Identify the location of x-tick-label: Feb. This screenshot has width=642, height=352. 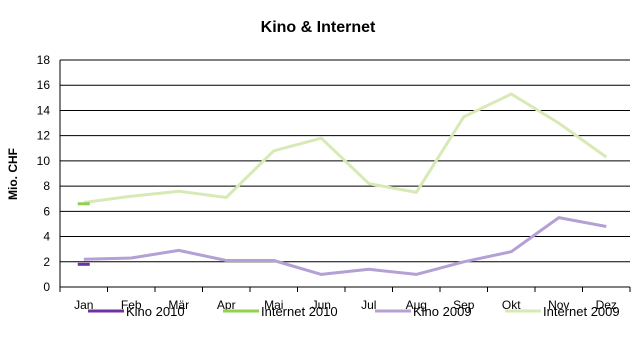
(131, 305).